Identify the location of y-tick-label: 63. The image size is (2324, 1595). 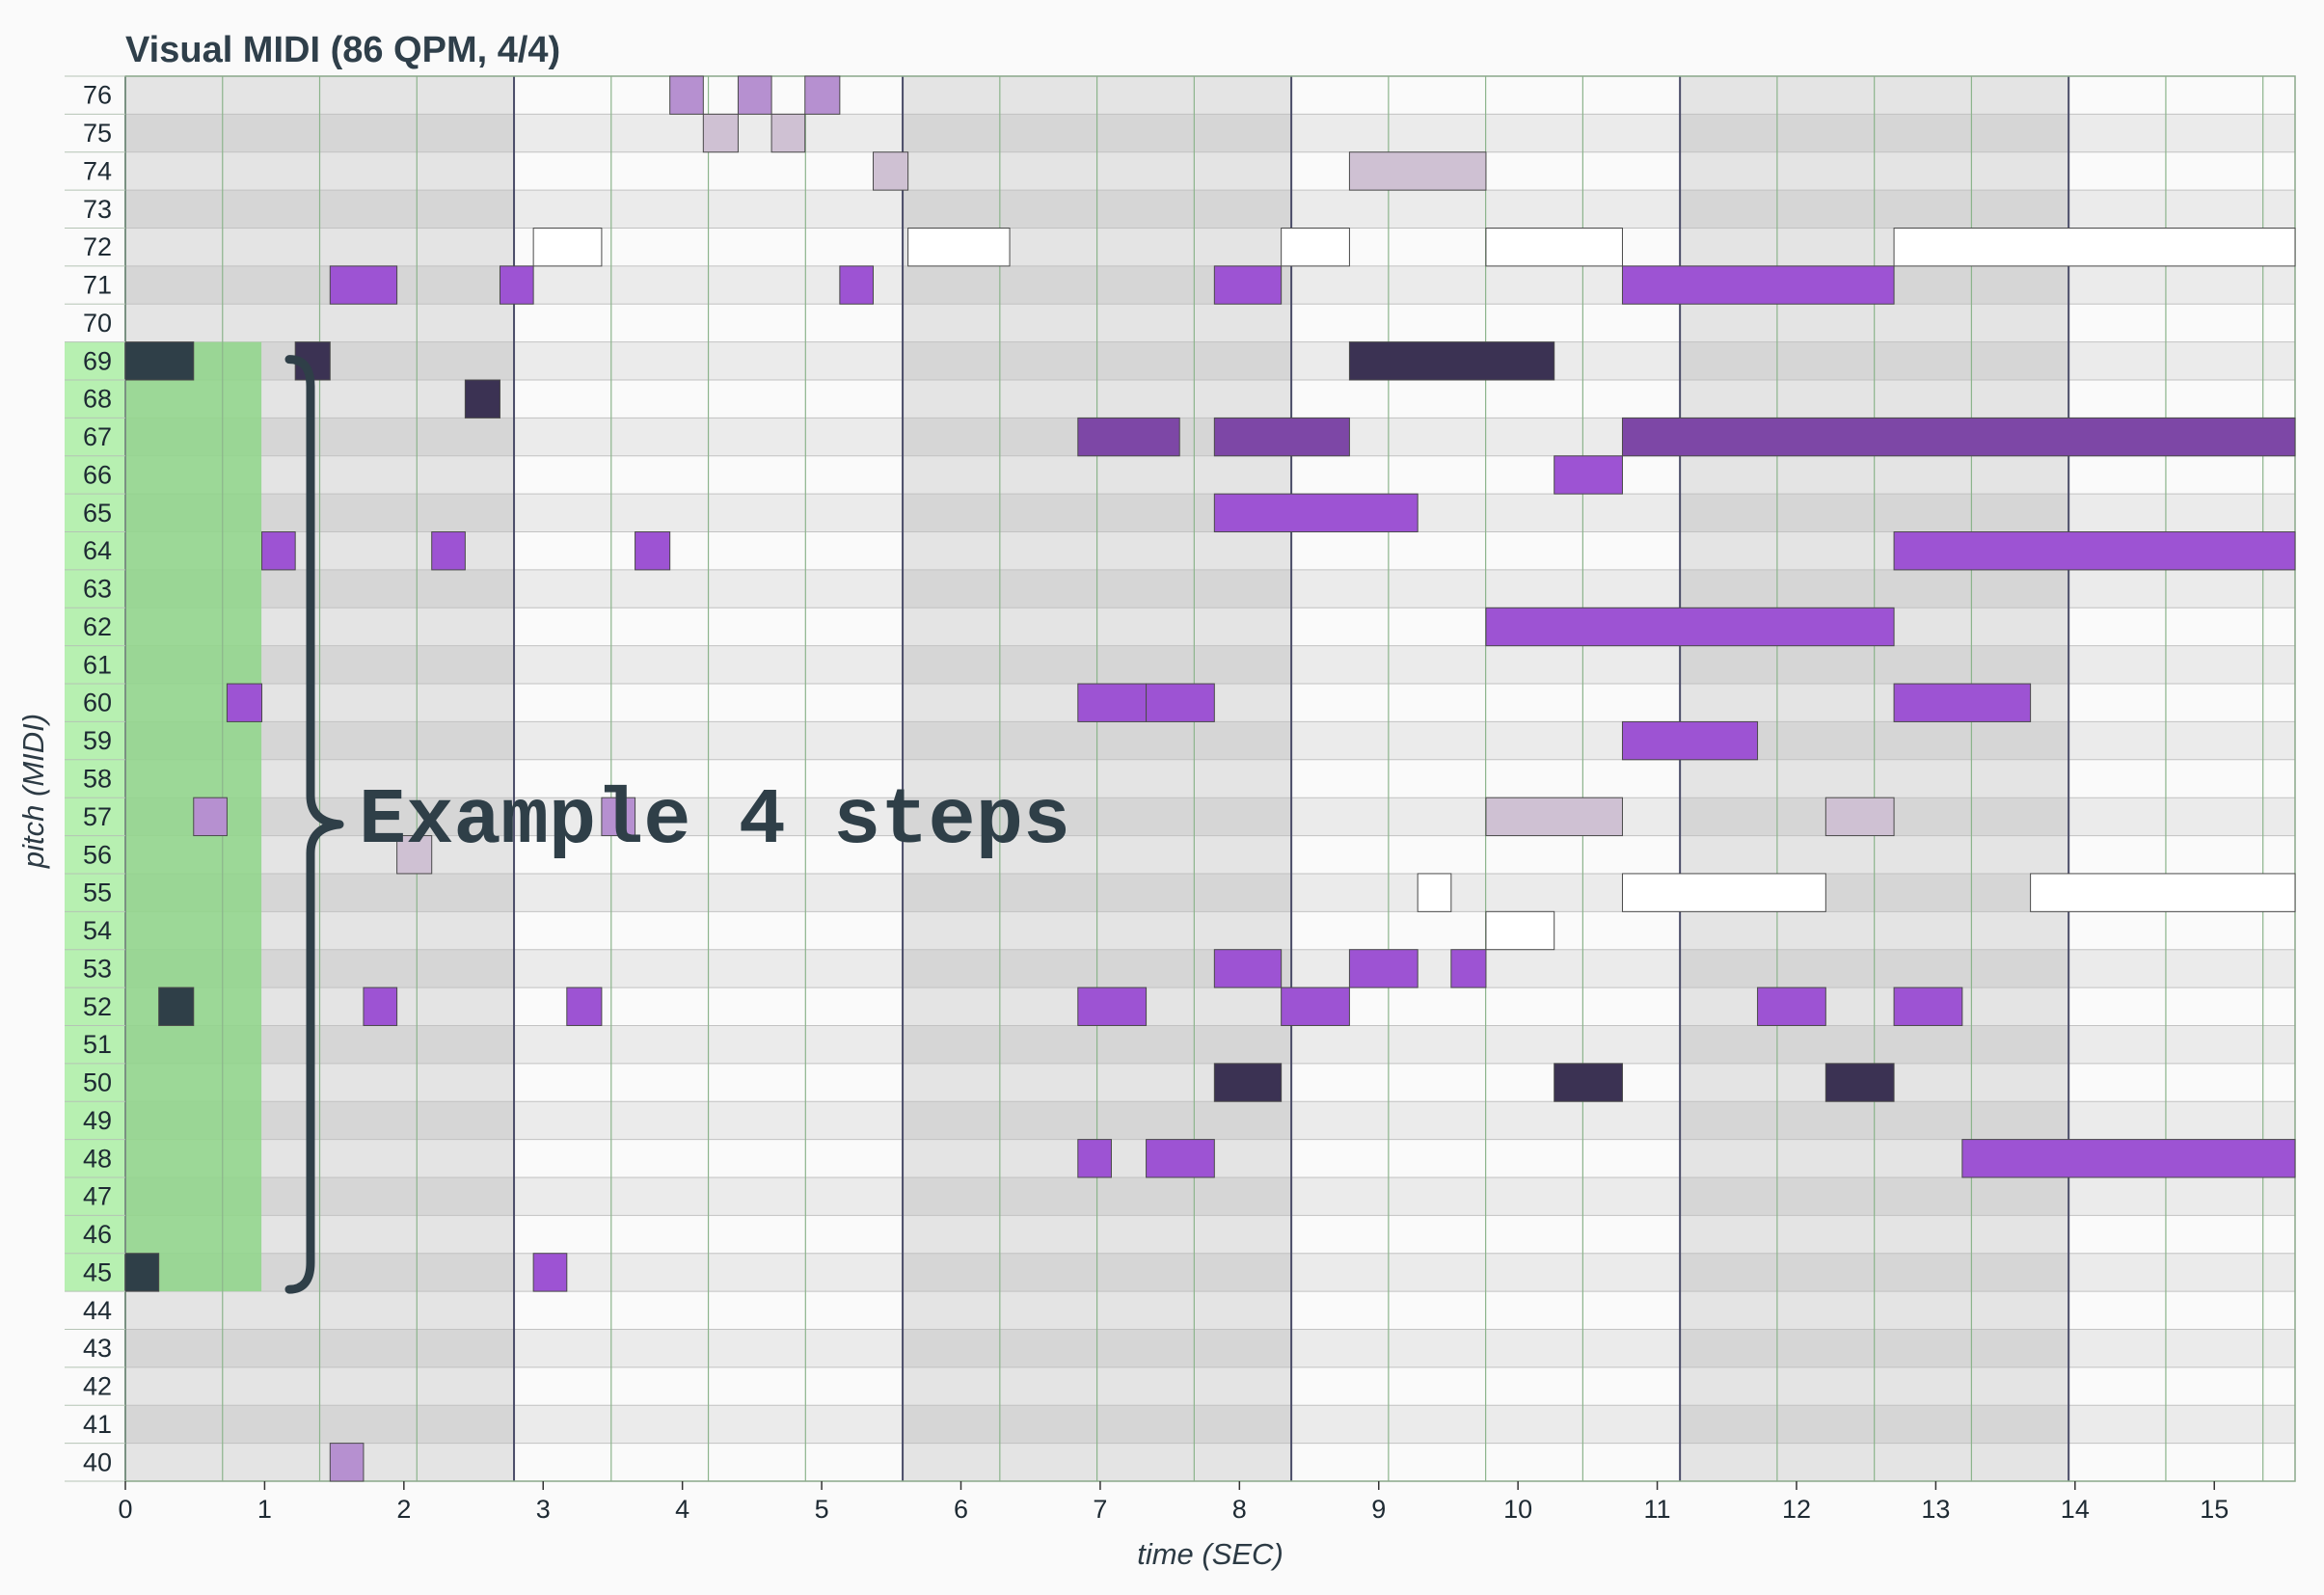
(98, 589).